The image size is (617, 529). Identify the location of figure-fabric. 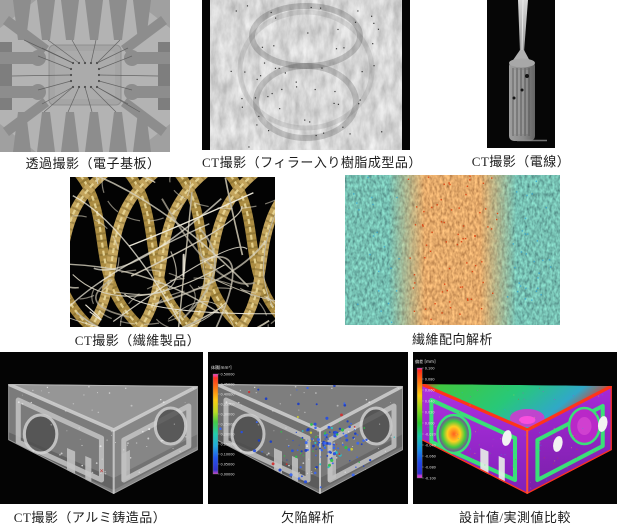
(172, 252).